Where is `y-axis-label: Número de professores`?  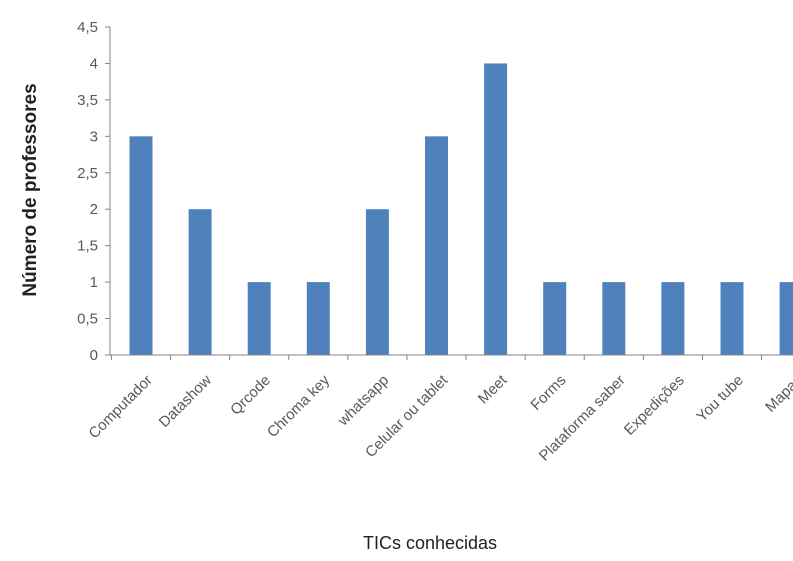
y-axis-label: Número de professores is located at coordinates (30, 189).